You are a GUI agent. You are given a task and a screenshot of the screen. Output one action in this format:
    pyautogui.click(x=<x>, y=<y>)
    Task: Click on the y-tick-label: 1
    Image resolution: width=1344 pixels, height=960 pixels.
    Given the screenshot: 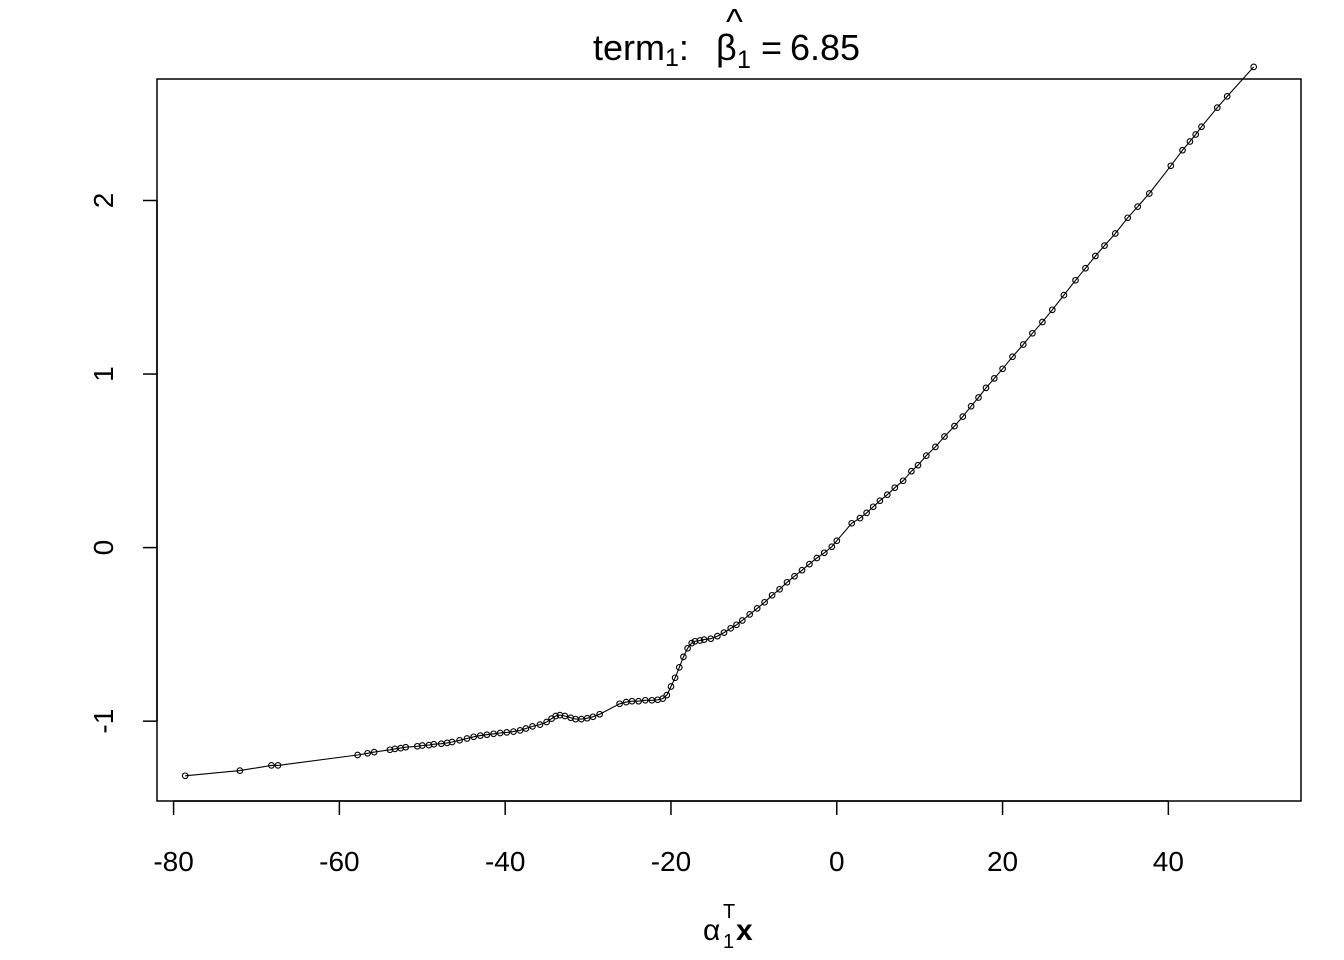 What is the action you would take?
    pyautogui.click(x=103, y=374)
    